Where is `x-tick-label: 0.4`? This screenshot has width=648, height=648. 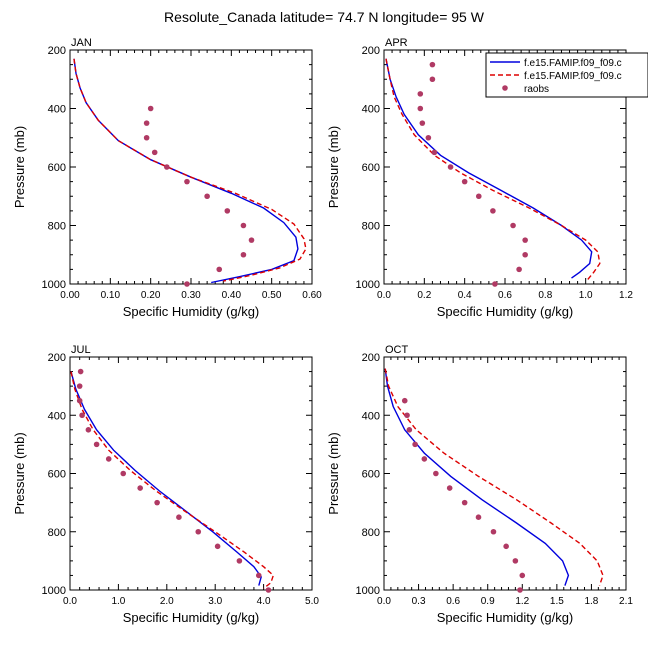 x-tick-label: 0.4 is located at coordinates (465, 295).